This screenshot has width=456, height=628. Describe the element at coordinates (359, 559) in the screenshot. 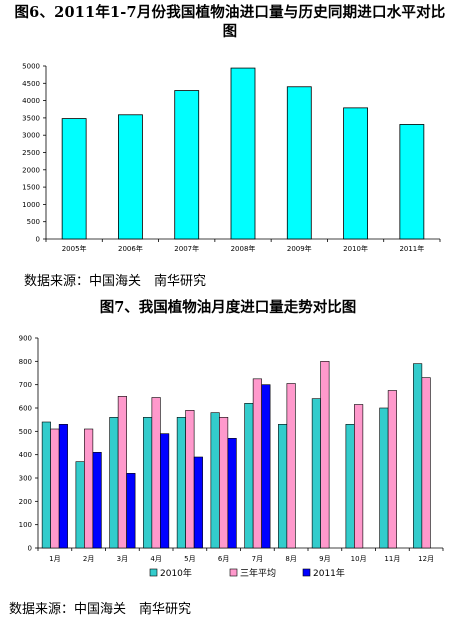

I see `chart2-x-tick-label: 10月` at that location.